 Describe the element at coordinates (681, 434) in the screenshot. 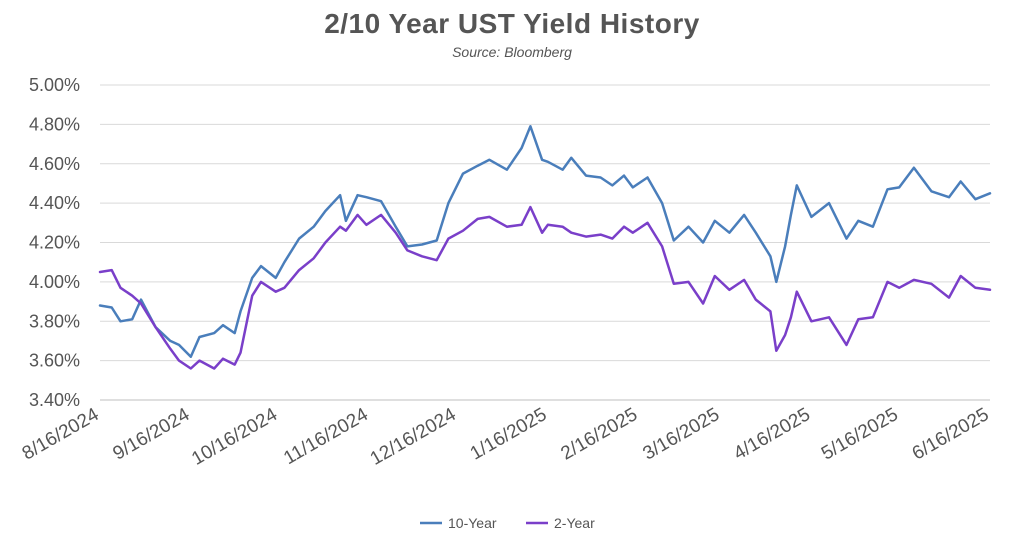

I see `x-tick-label: 3/16/2025` at that location.